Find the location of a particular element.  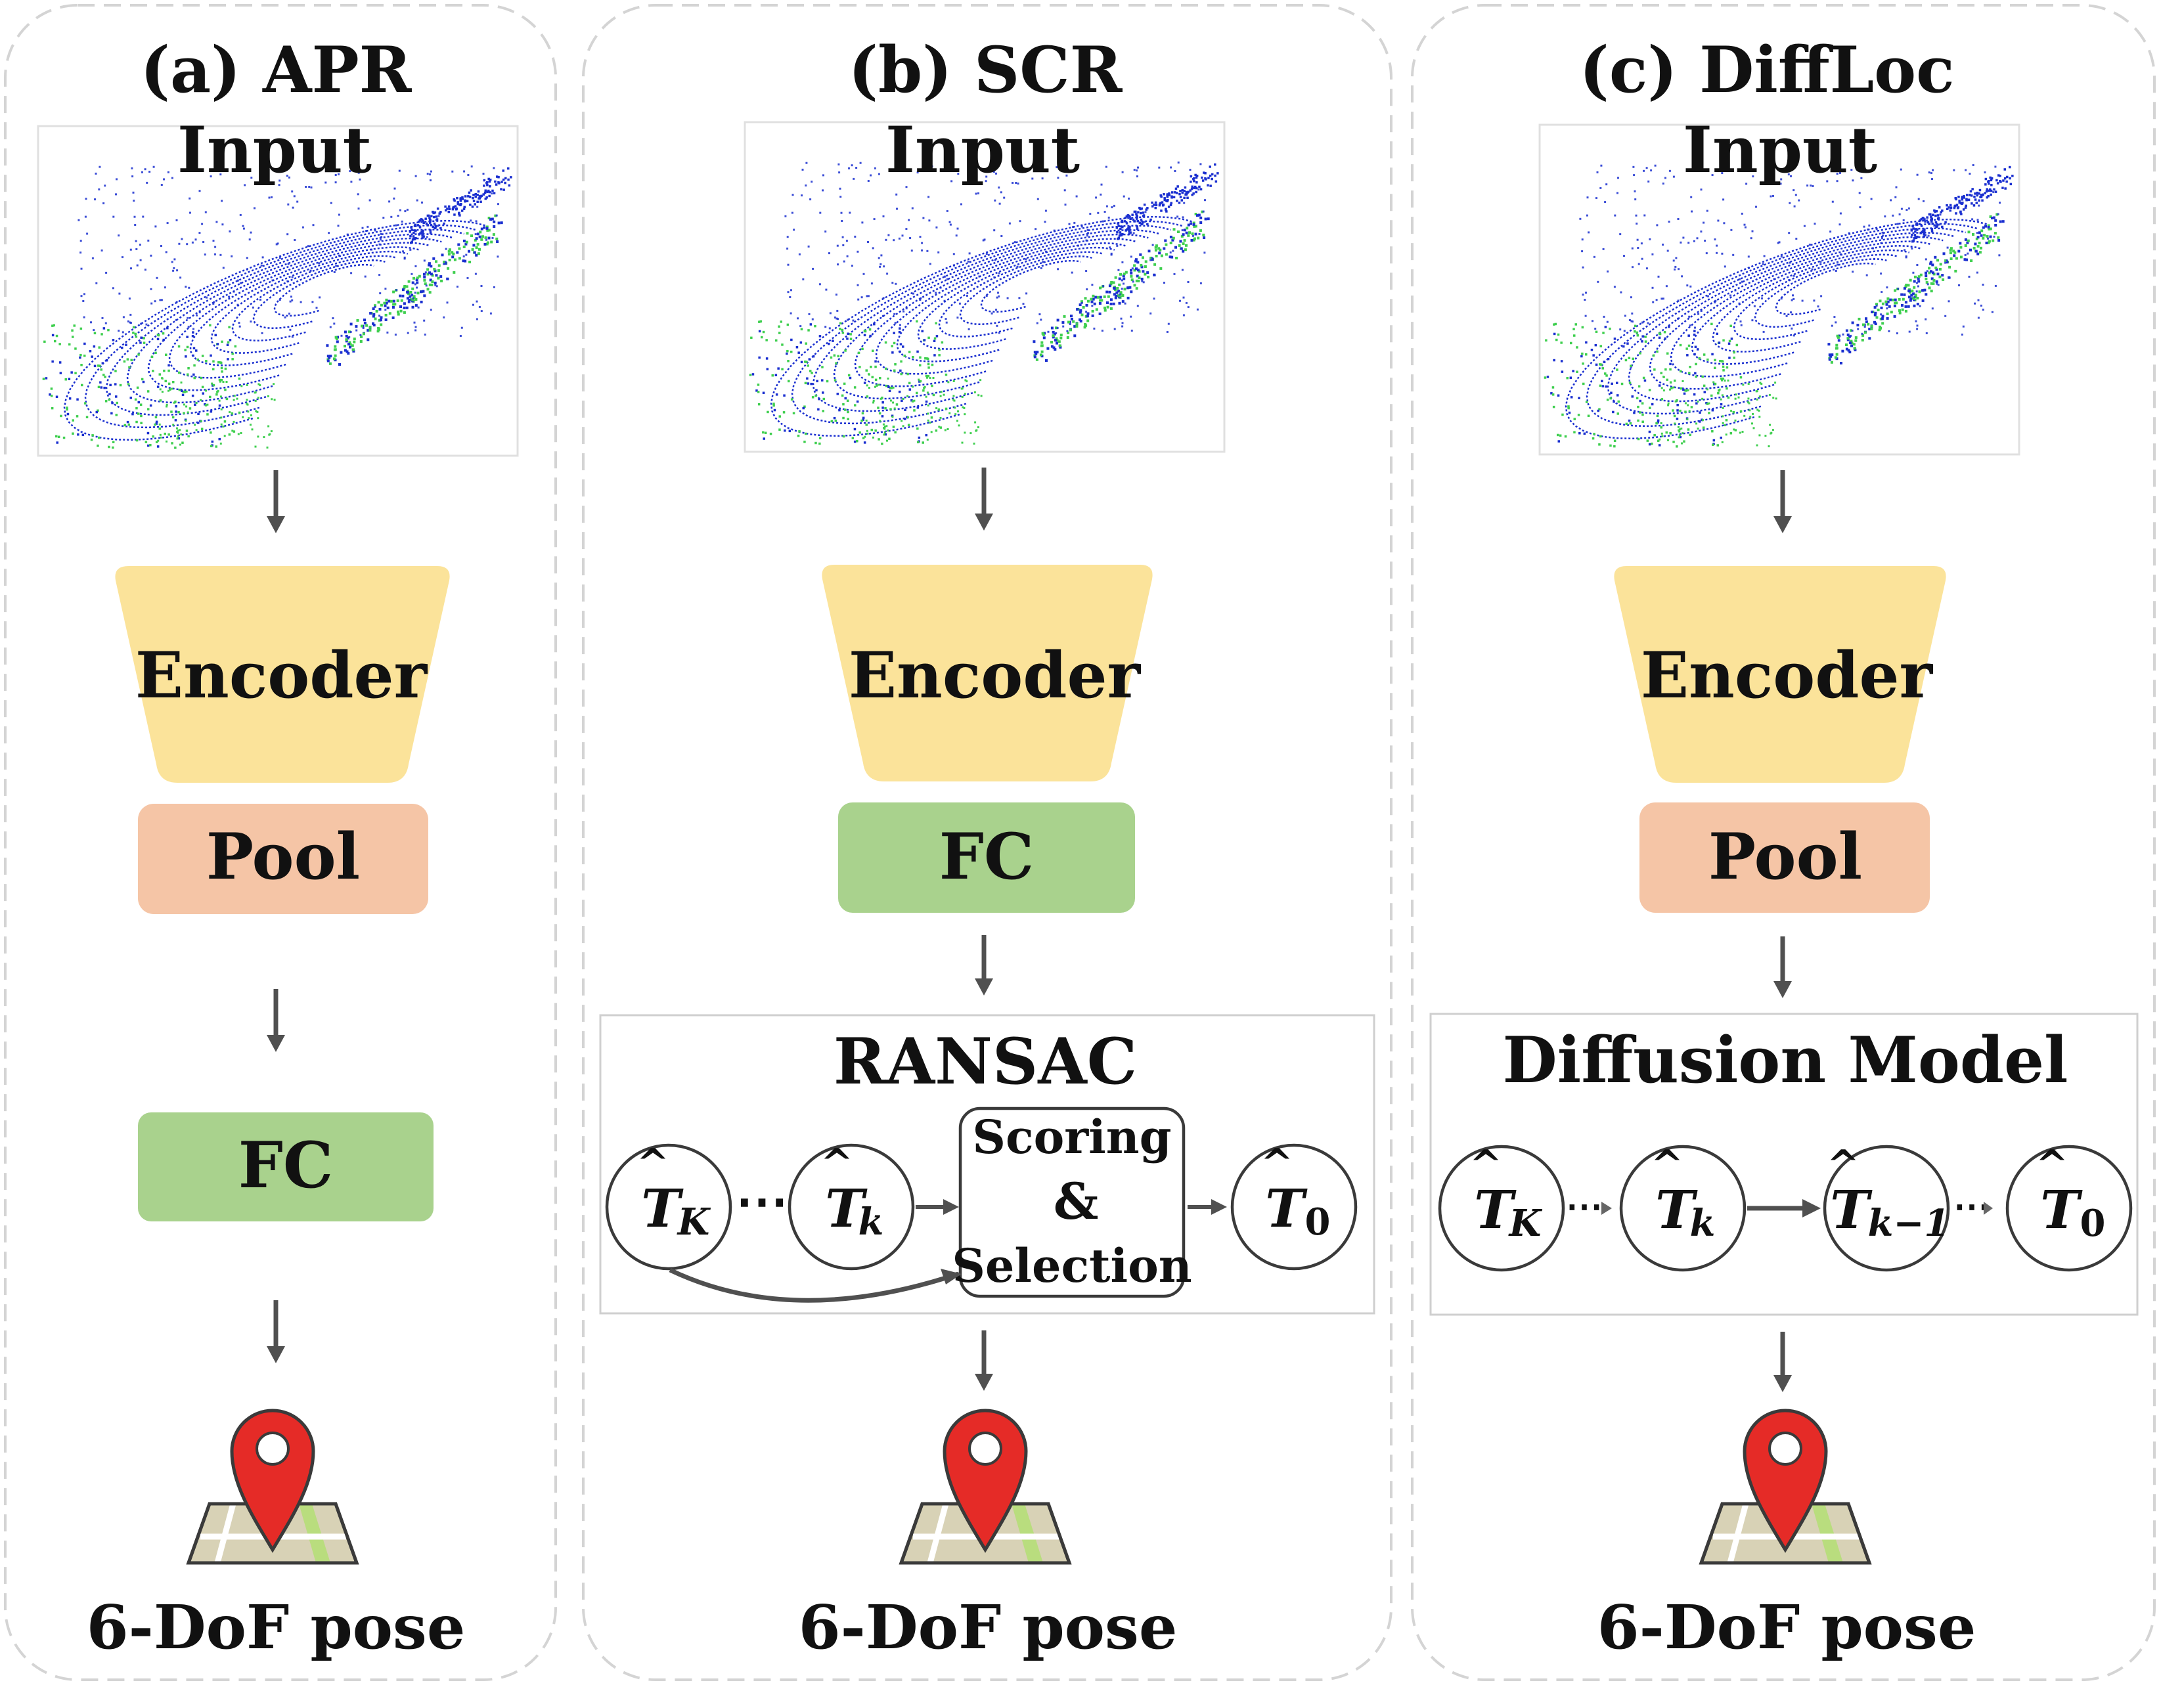

ransac-module: RANSAC T ^ K ⋯ T ^ k Scoring & is located at coordinates (987, 1164).